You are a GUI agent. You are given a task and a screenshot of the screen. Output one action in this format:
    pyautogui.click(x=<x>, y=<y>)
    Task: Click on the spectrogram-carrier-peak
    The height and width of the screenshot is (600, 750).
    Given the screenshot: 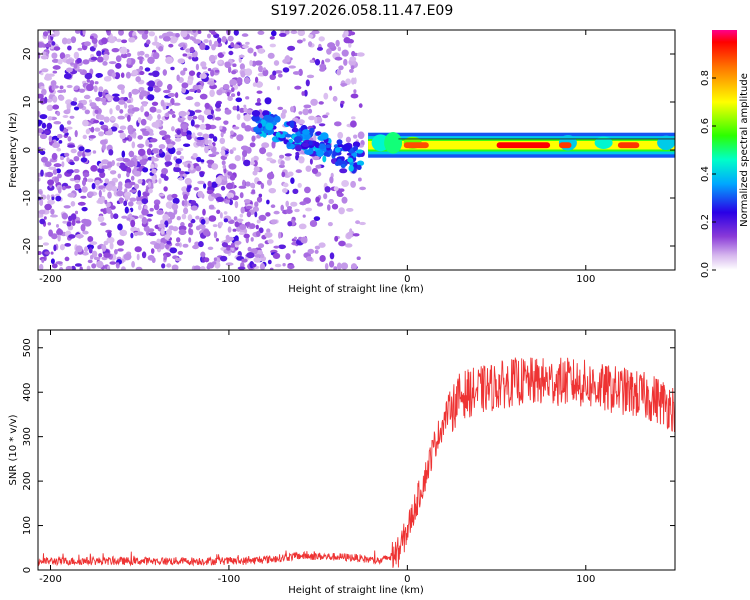 What is the action you would take?
    pyautogui.click(x=416, y=145)
    